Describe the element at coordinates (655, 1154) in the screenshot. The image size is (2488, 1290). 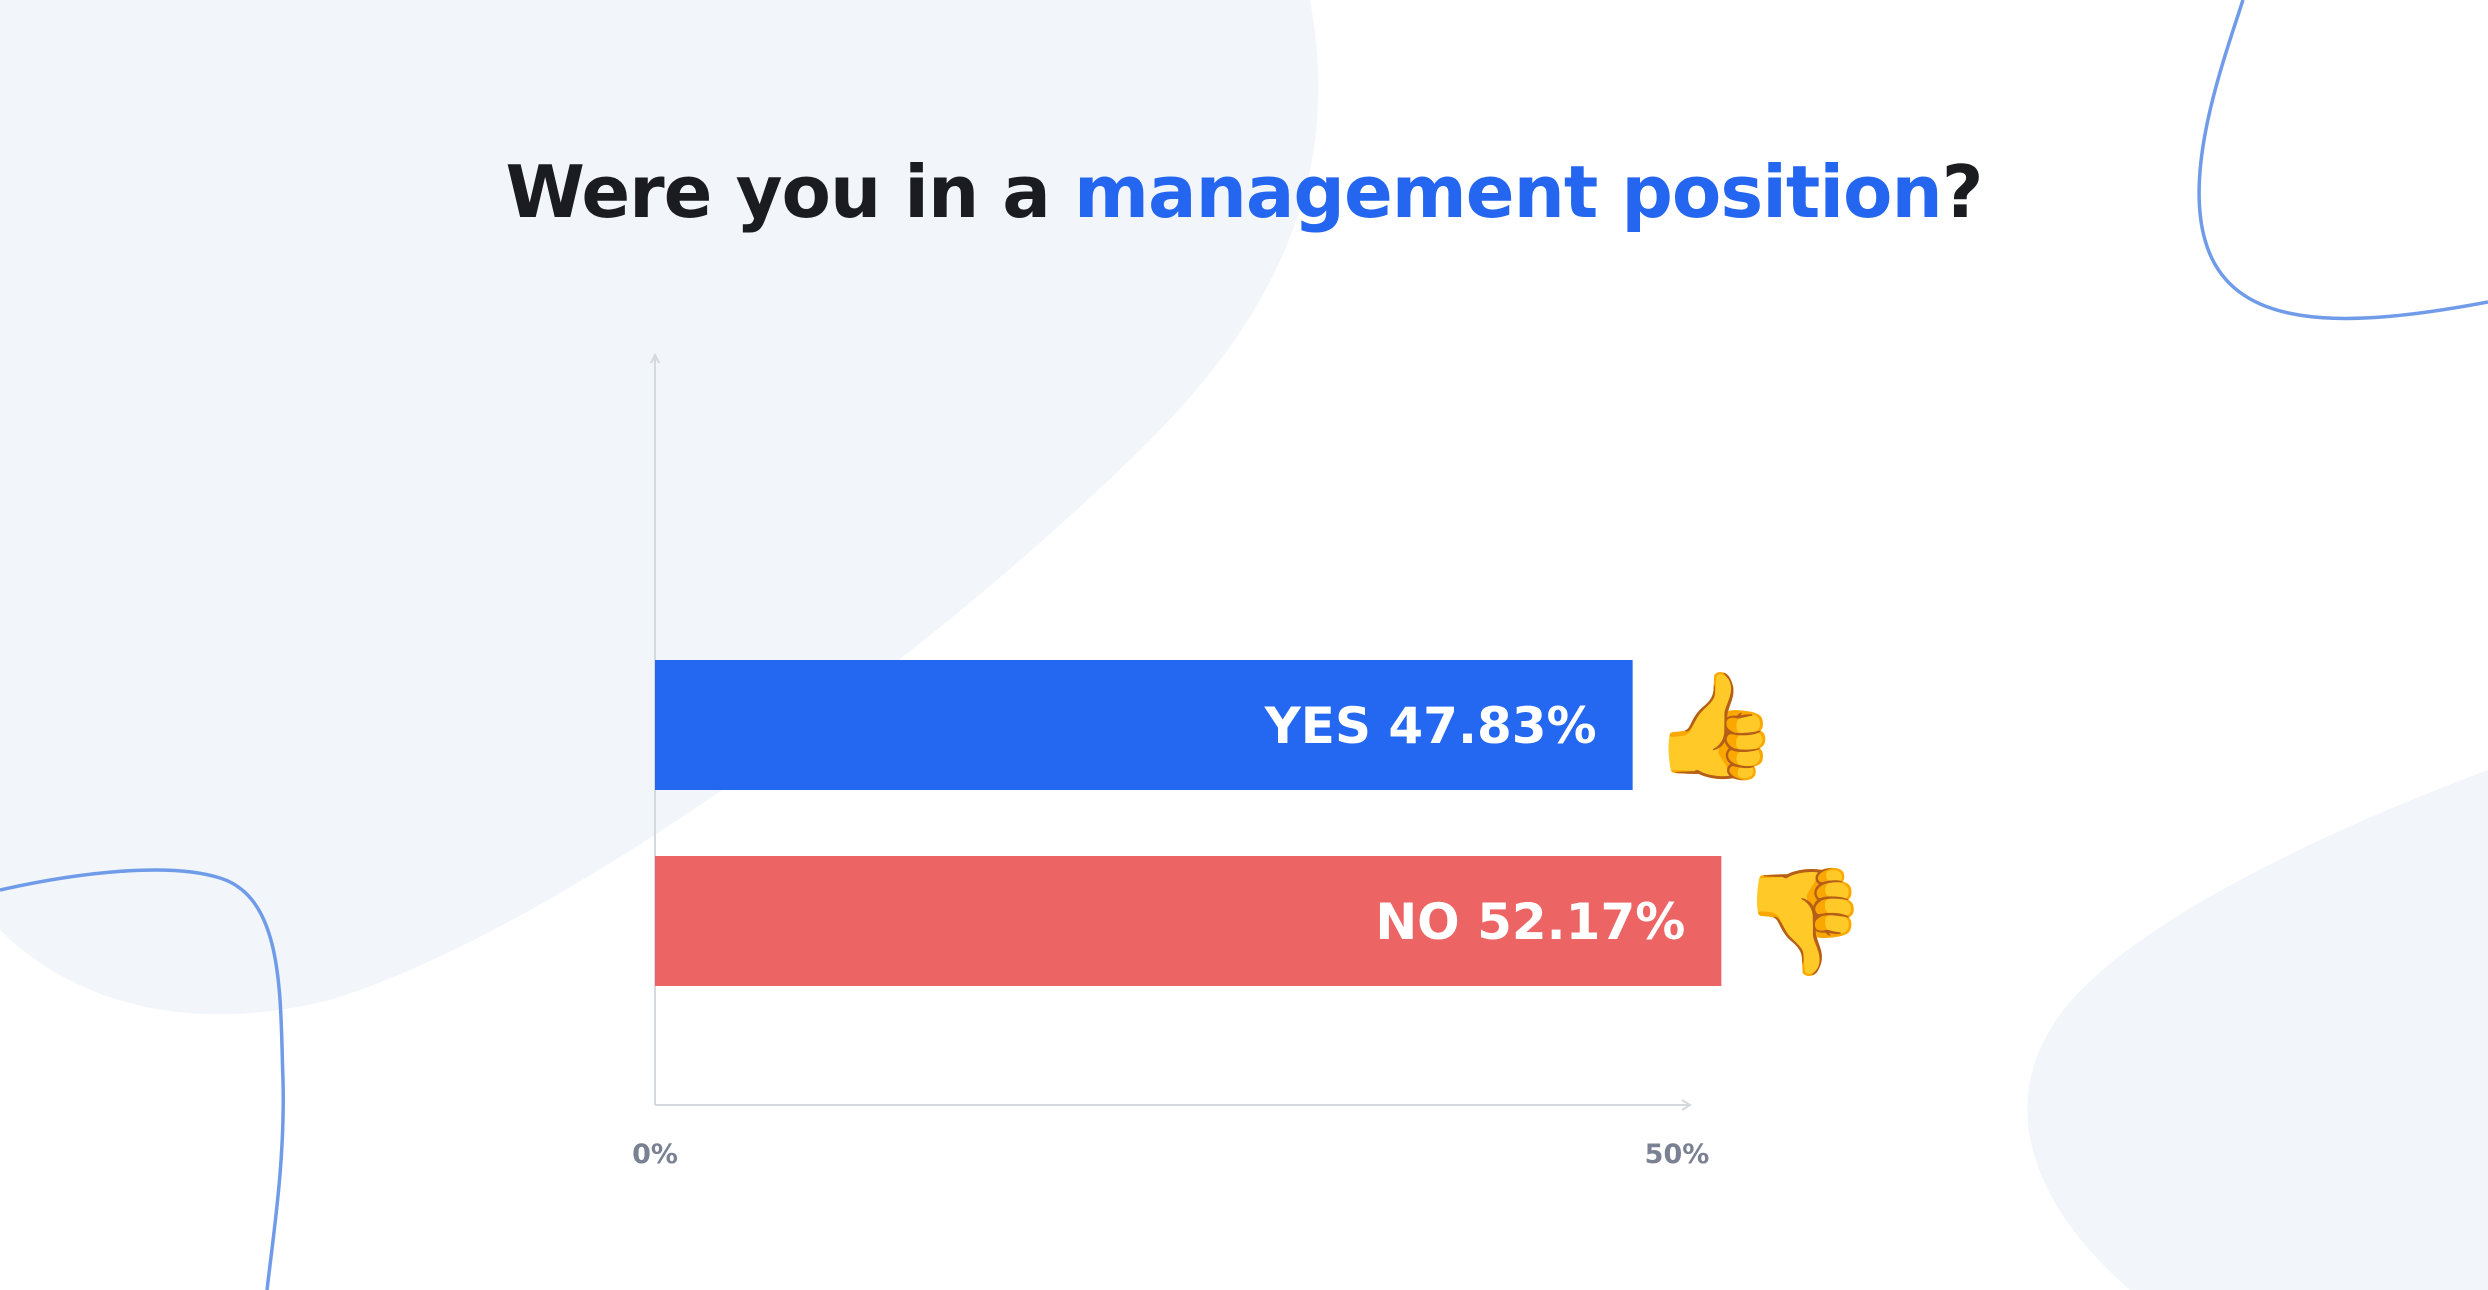
I see `x-tick-label: 0%` at that location.